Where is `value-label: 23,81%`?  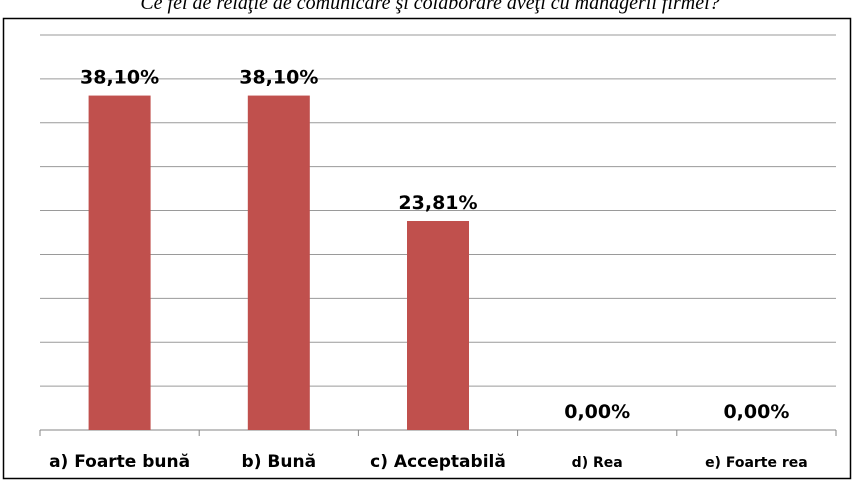
value-label: 23,81% is located at coordinates (437, 203).